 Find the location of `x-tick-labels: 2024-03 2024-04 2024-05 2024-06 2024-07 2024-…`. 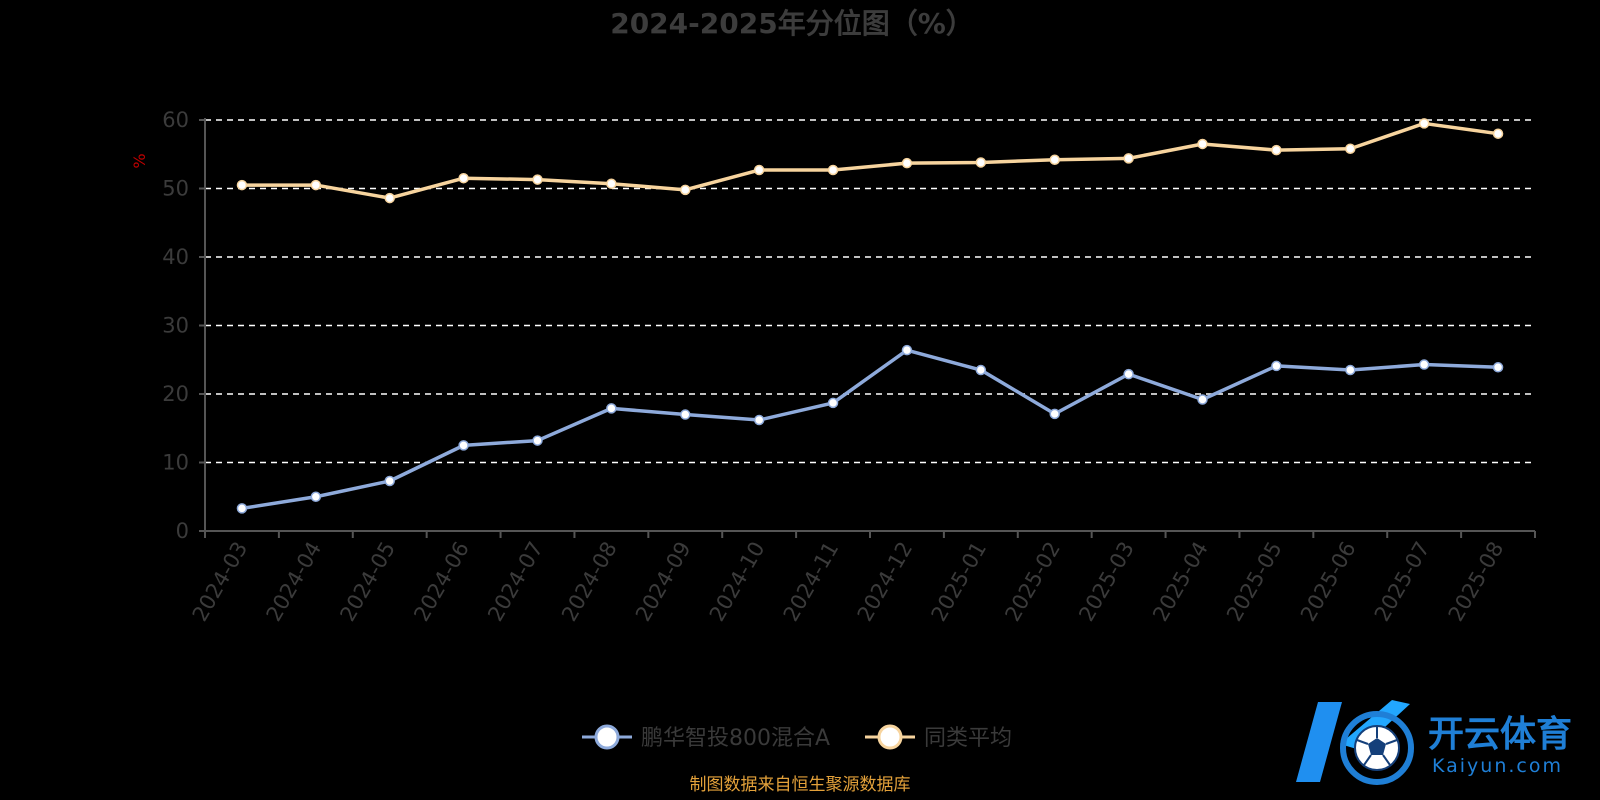

x-tick-labels: 2024-03 2024-04 2024-05 2024-06 2024-07 2024-… is located at coordinates (848, 581).